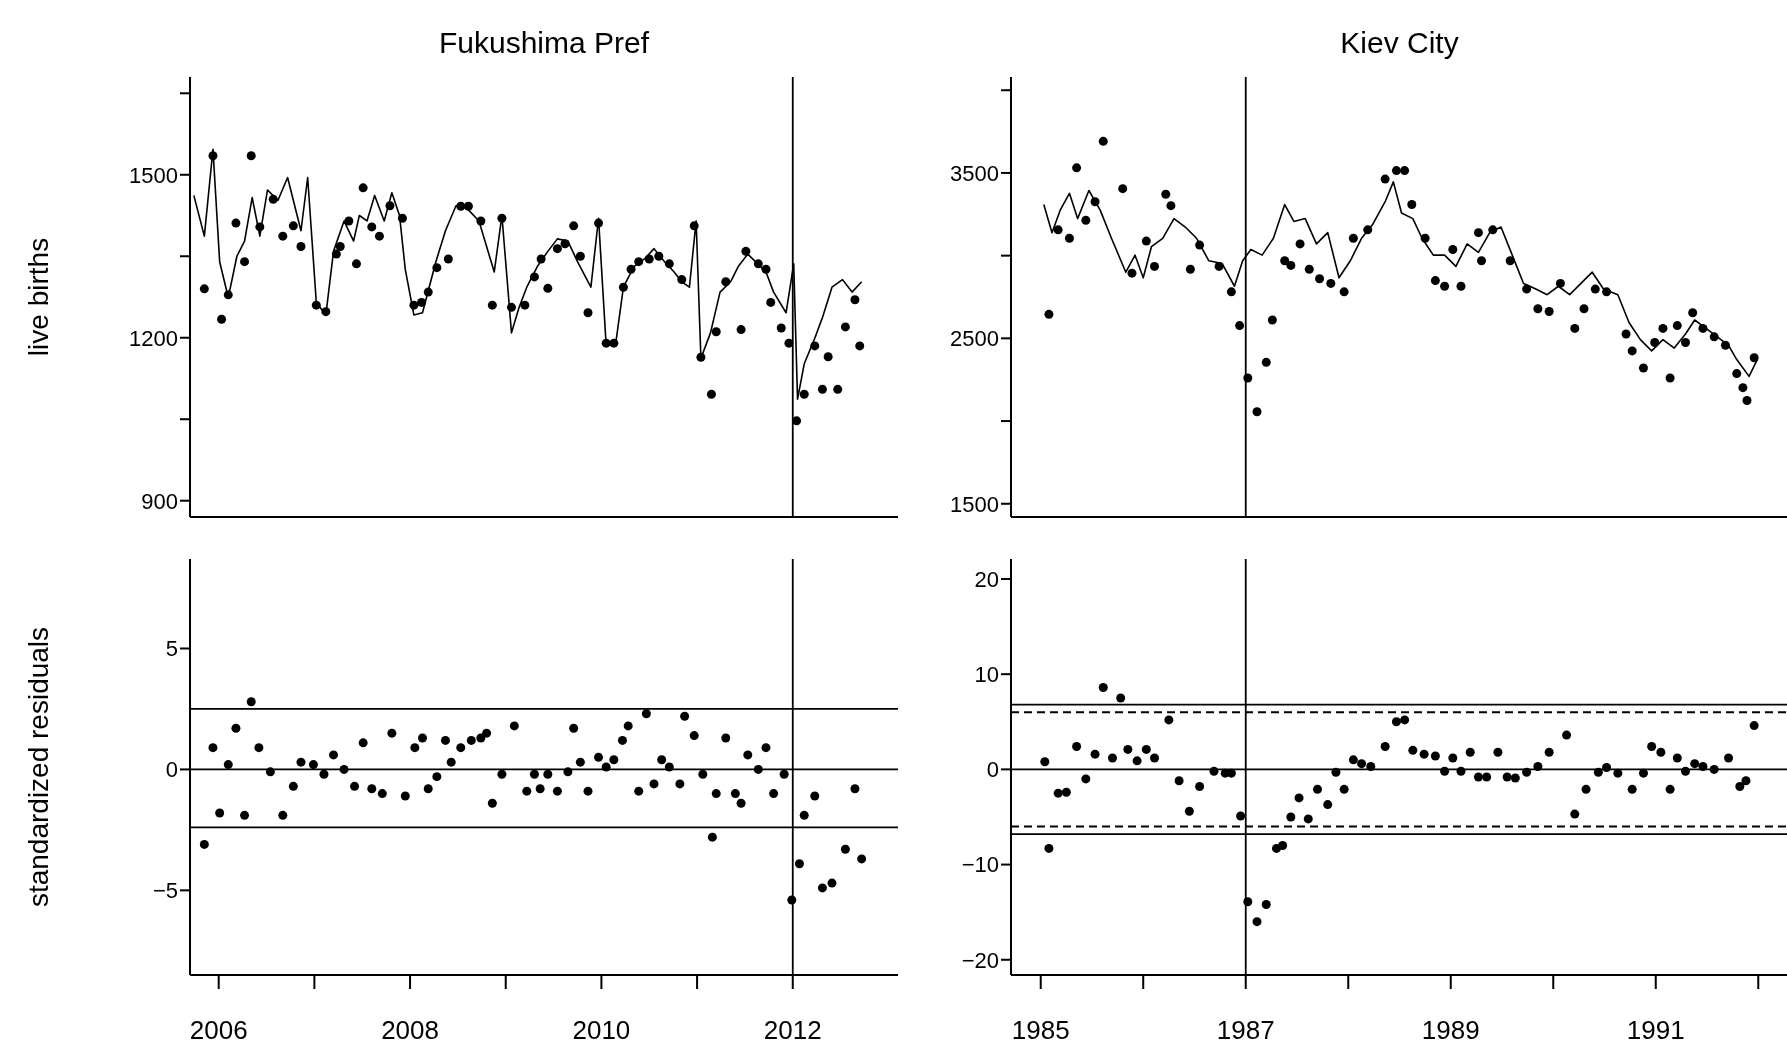 Image resolution: width=1787 pixels, height=1051 pixels. Describe the element at coordinates (974, 173) in the screenshot. I see `y-tick-label: 3500` at that location.